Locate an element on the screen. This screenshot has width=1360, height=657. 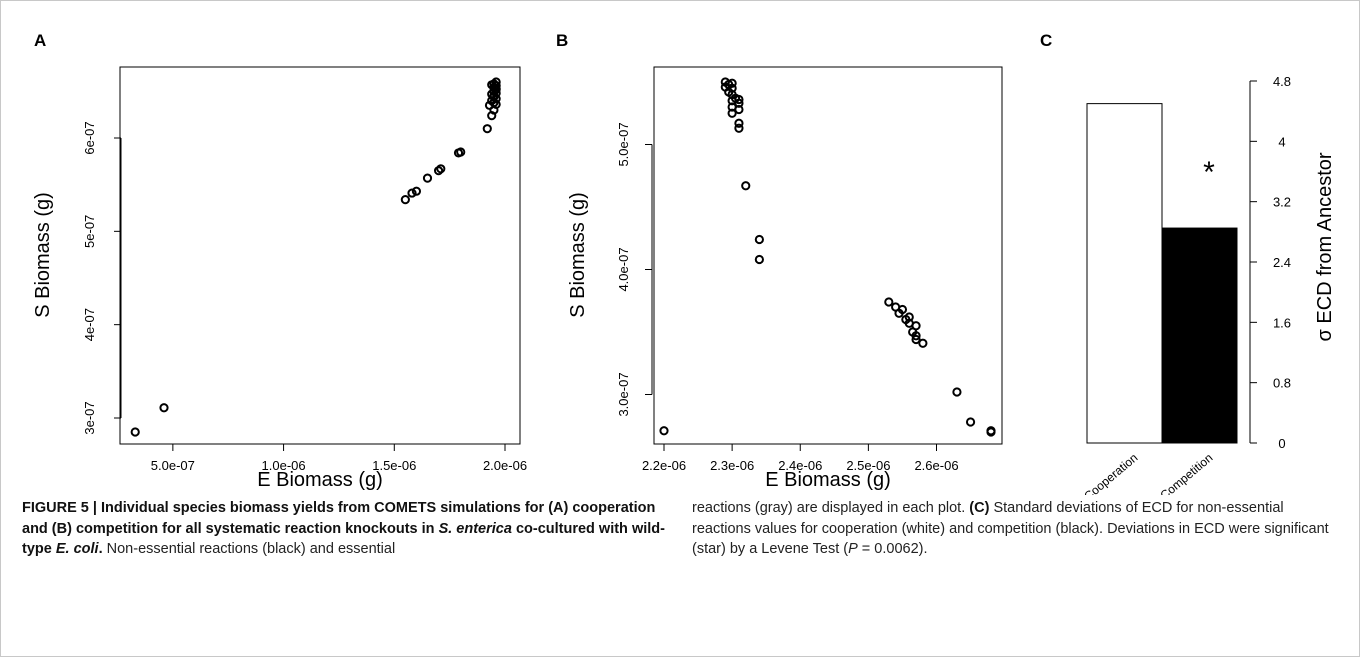
bar-competition is located at coordinates (1199, 335).